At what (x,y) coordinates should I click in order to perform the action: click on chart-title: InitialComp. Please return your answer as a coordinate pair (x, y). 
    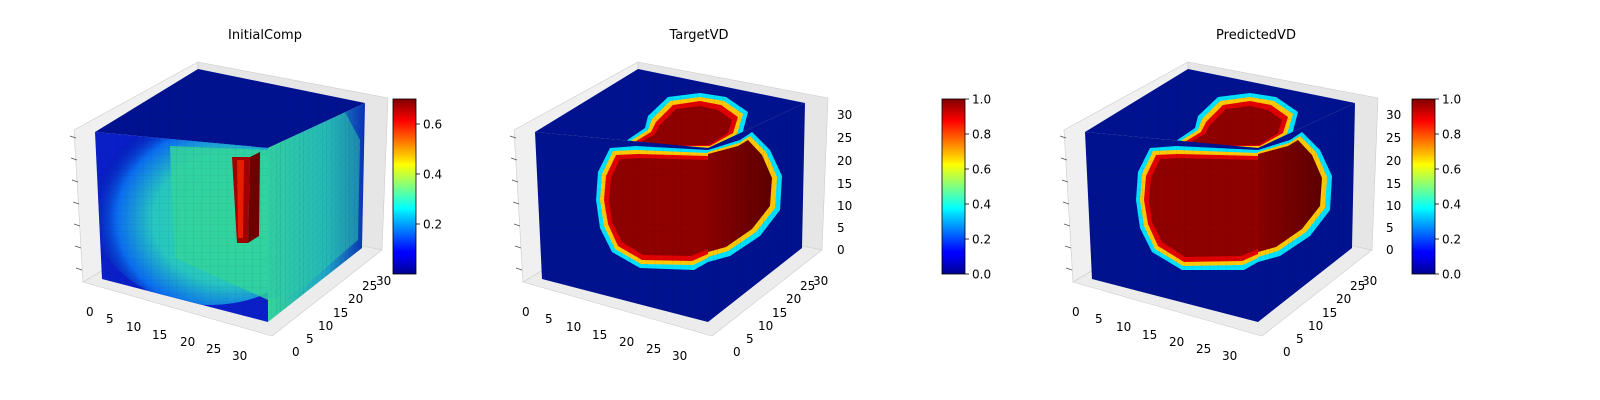
    Looking at the image, I should click on (265, 35).